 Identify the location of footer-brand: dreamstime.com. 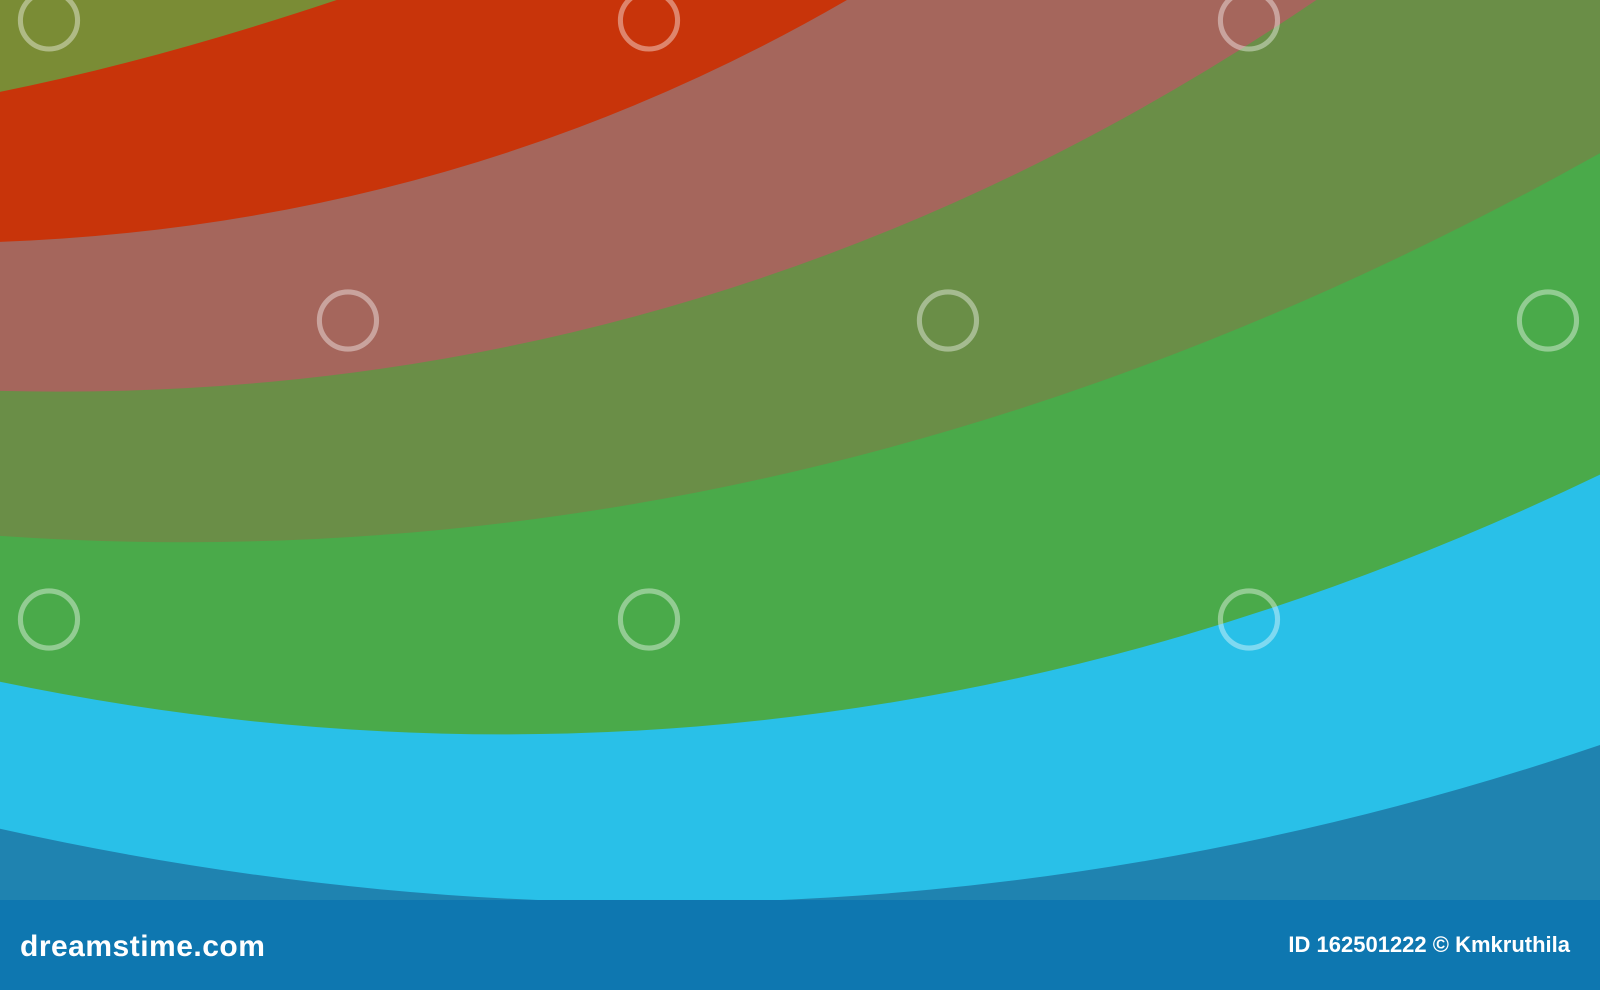
(143, 946).